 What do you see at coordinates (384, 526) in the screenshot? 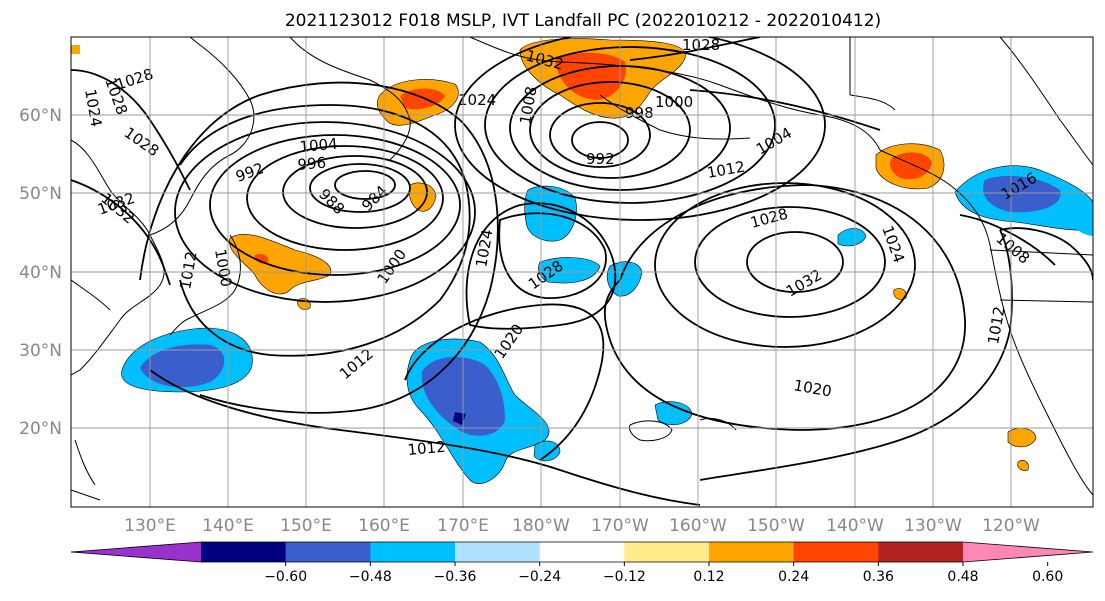
I see `lon-label: 160°E` at bounding box center [384, 526].